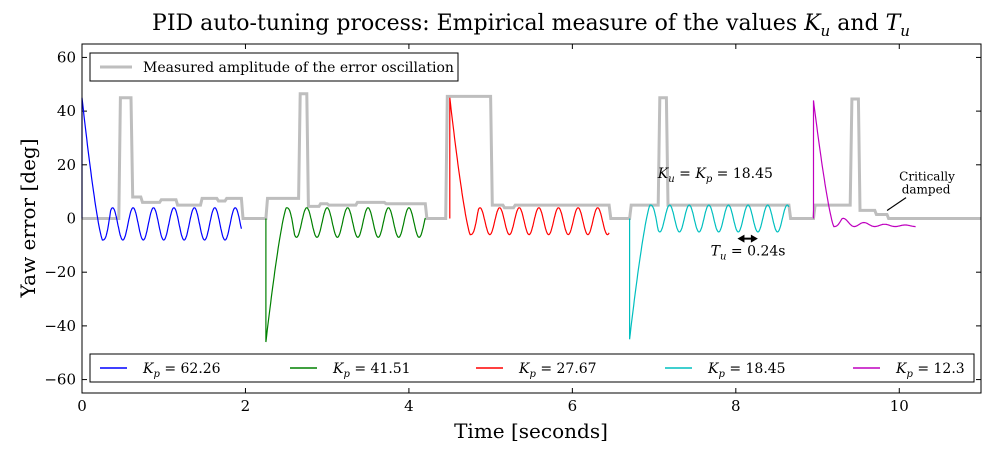  What do you see at coordinates (671, 179) in the screenshot?
I see `annotation-ku-k-sub: u` at bounding box center [671, 179].